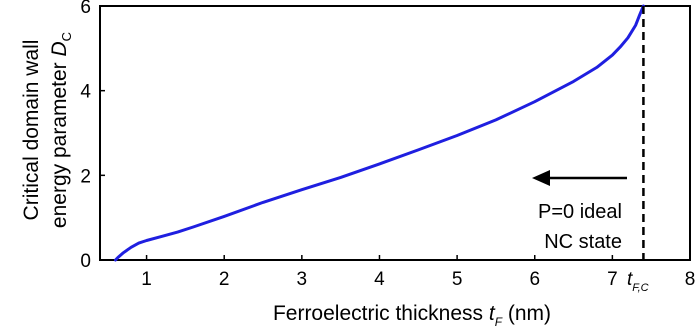 Image resolution: width=696 pixels, height=330 pixels. I want to click on annotation-line2: NC state, so click(583, 242).